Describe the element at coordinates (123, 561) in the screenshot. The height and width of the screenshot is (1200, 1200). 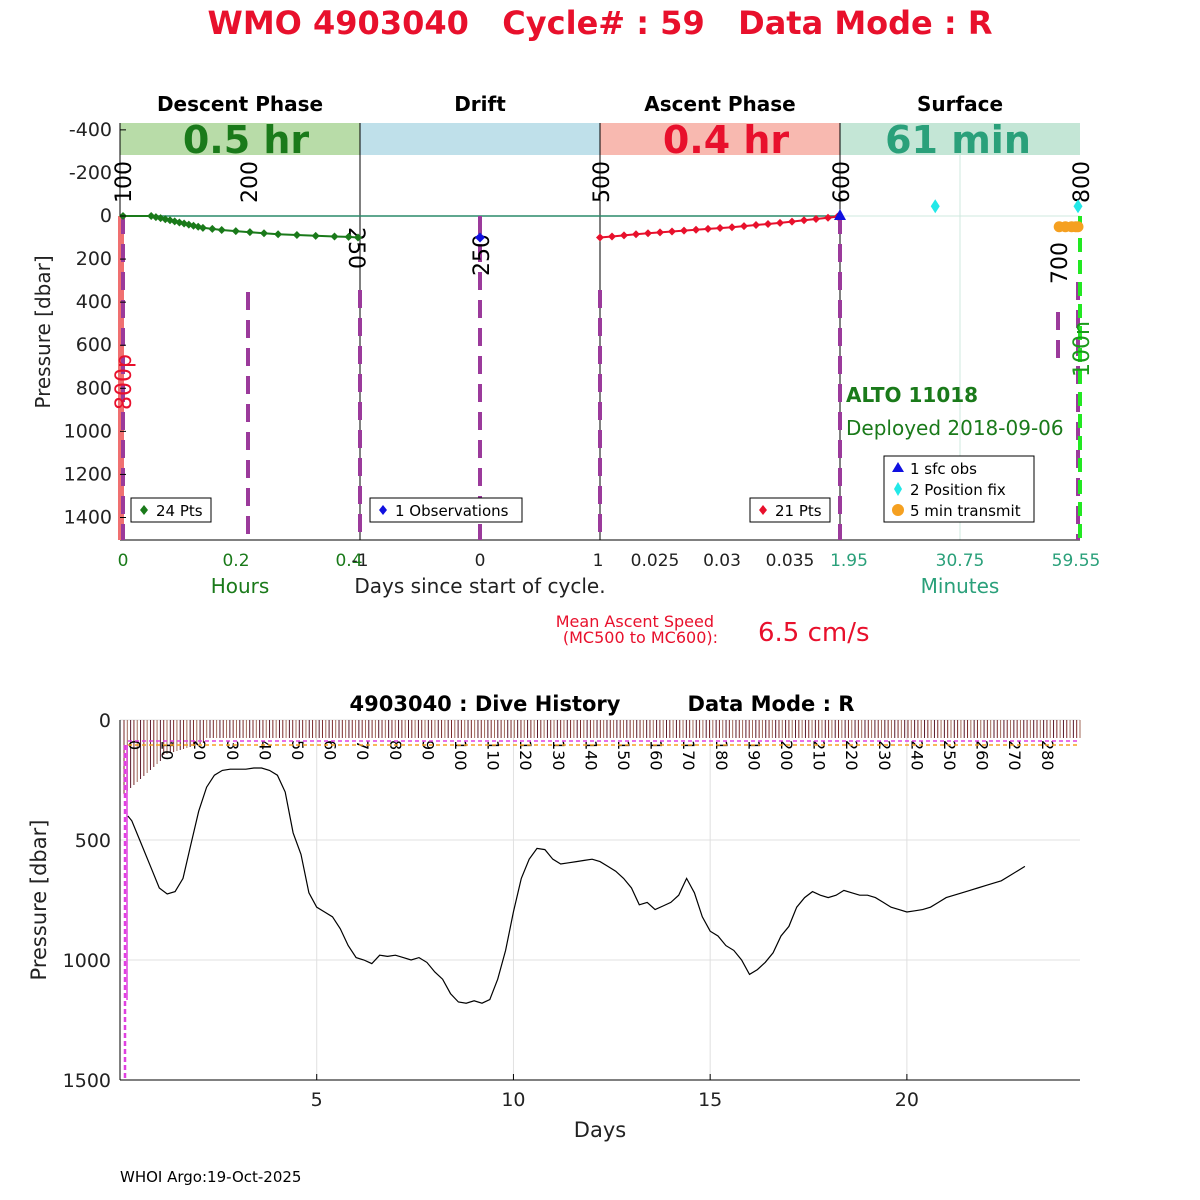
I see `descent-tick-0: 0` at that location.